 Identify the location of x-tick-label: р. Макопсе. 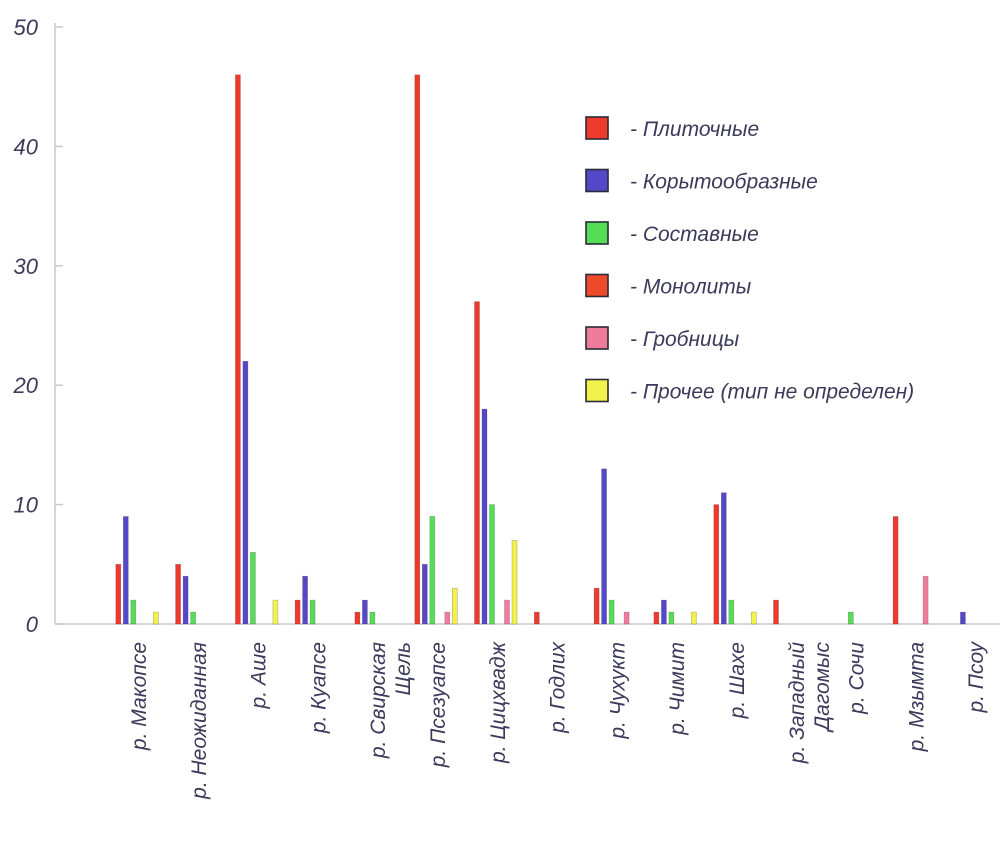
(139, 696).